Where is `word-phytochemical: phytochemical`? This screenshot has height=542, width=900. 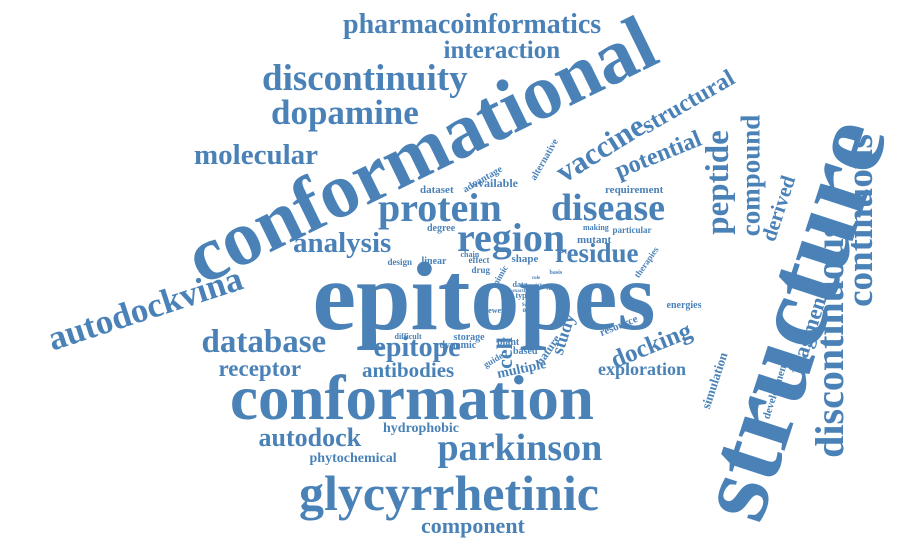 word-phytochemical: phytochemical is located at coordinates (353, 458).